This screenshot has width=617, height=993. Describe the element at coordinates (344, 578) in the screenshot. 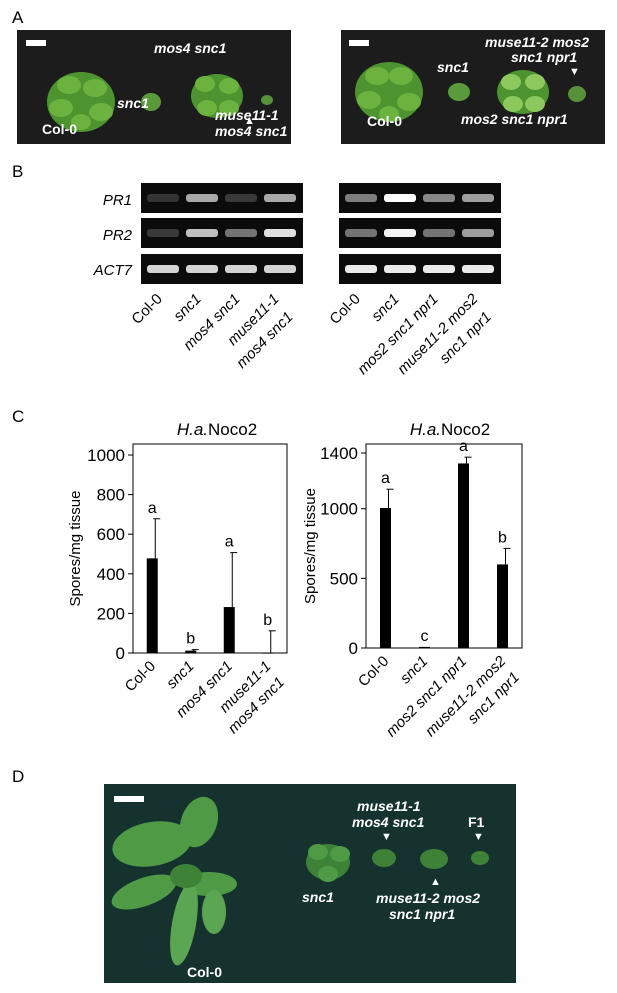

I see `y-tick-label: 500` at that location.